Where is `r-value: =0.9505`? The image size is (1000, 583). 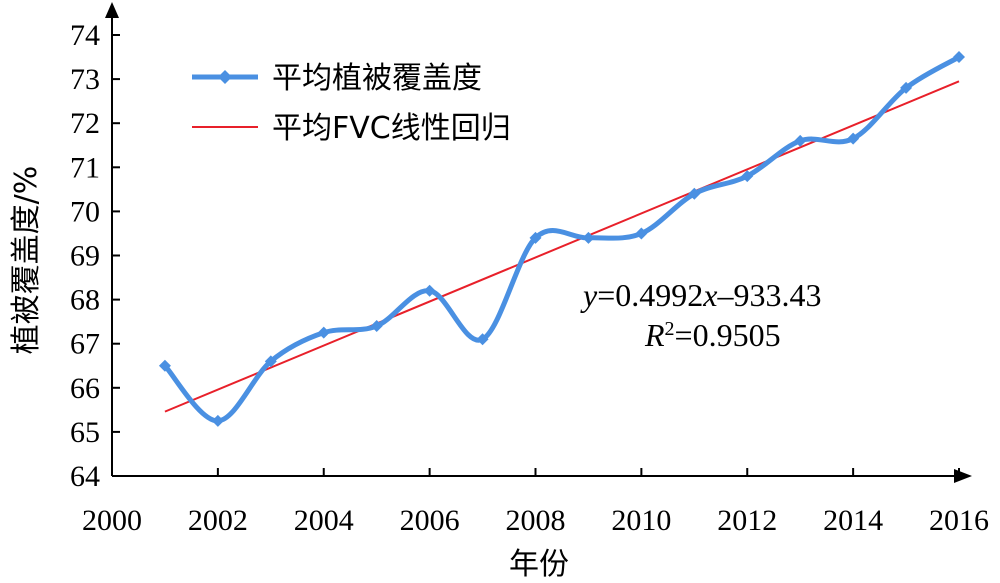 r-value: =0.9505 is located at coordinates (728, 335).